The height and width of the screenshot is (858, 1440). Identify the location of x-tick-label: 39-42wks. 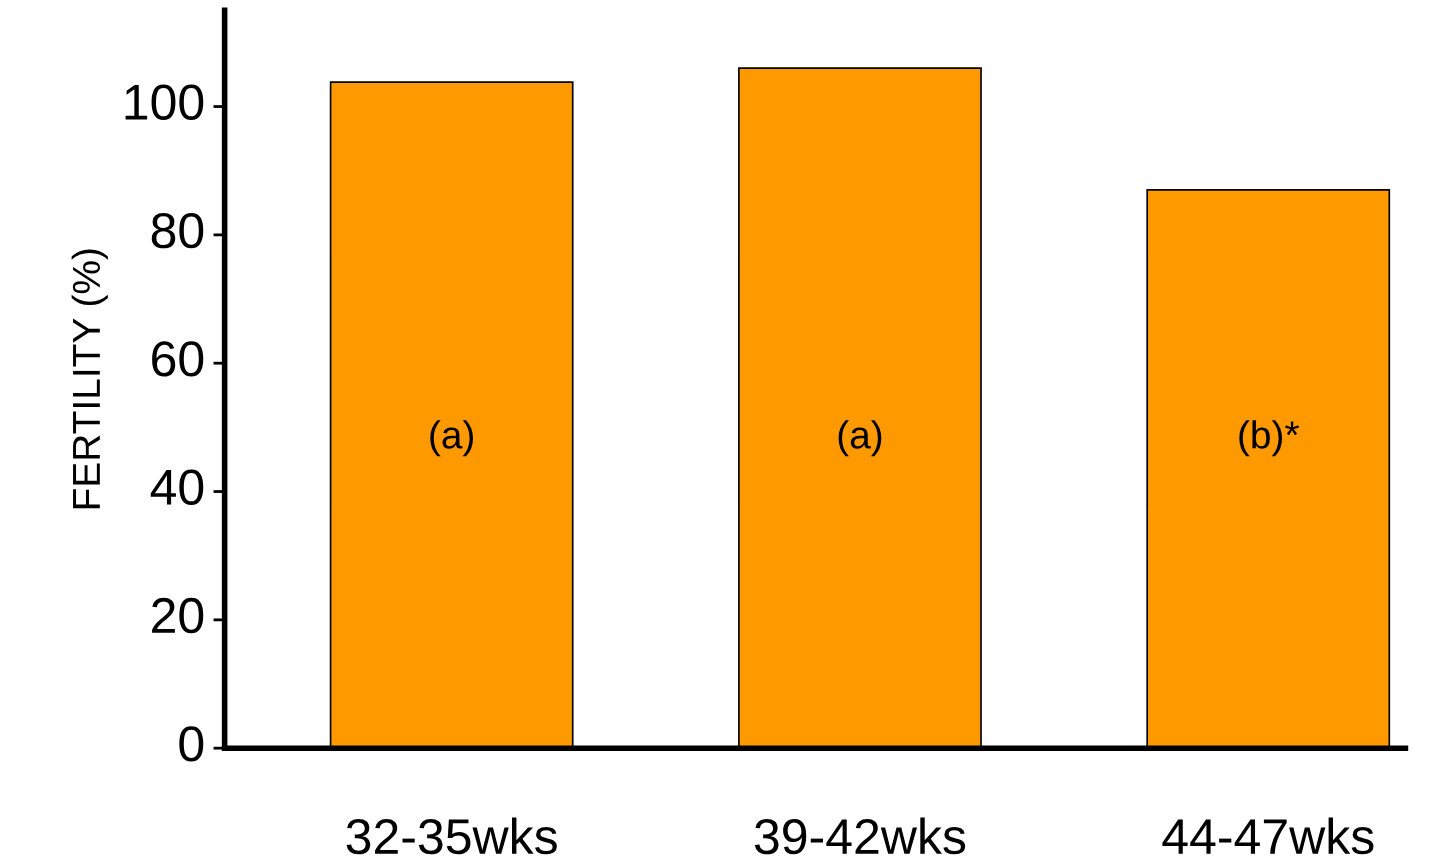
(860, 836).